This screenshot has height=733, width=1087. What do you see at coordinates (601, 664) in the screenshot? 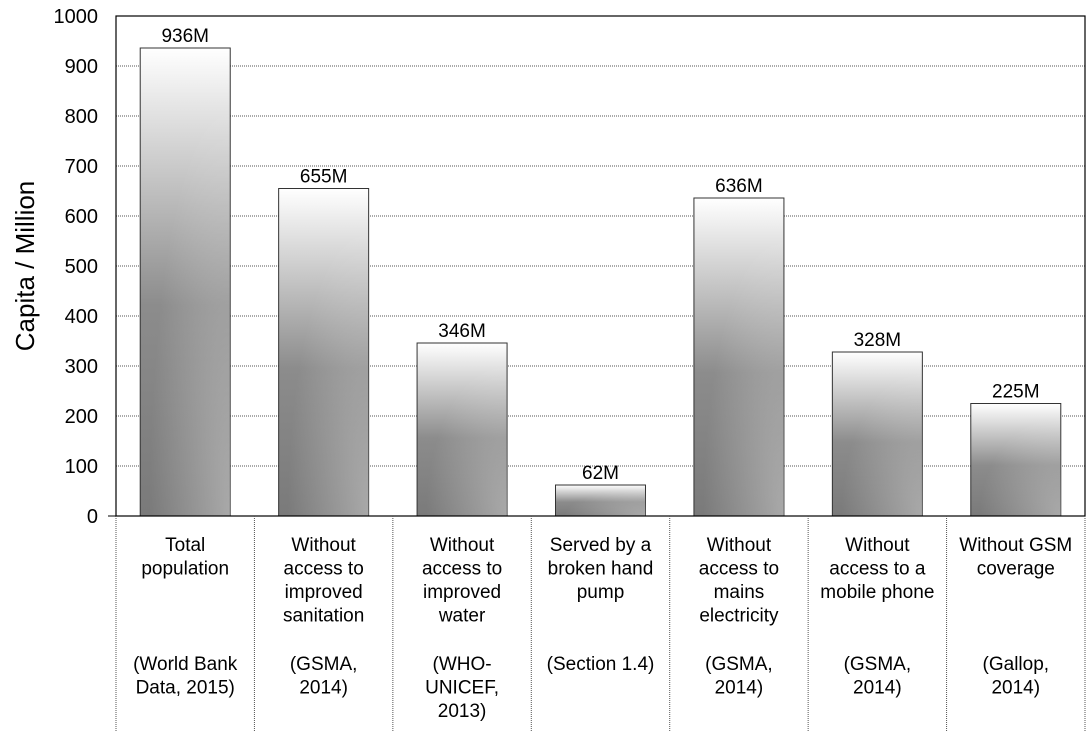
I see `category-source: (Section 1.4)` at bounding box center [601, 664].